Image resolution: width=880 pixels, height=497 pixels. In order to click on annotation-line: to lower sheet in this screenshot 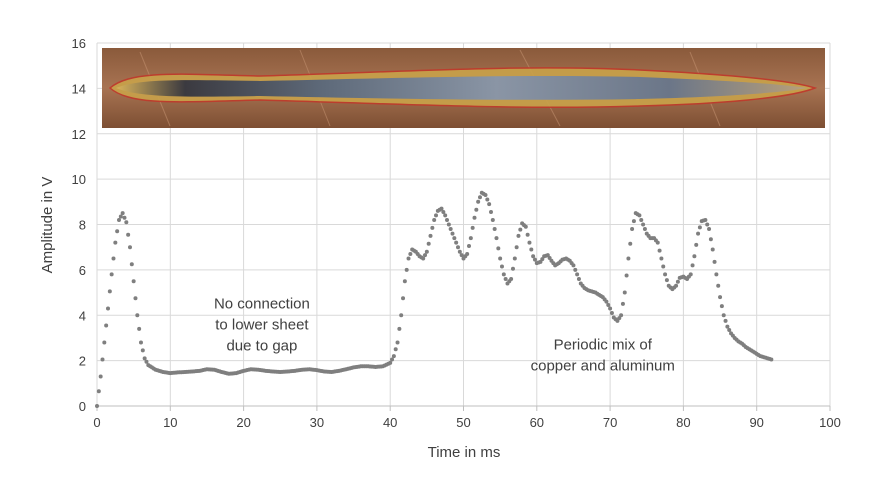, I will do `click(262, 324)`.